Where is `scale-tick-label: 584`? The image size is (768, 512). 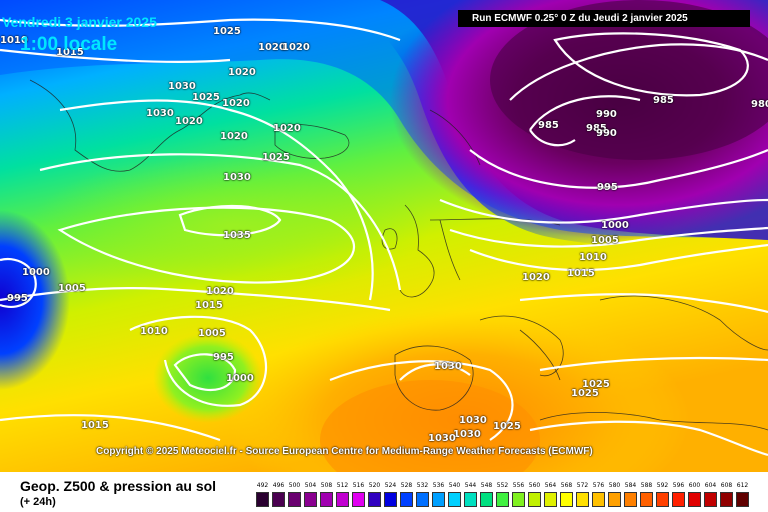 scale-tick-label: 584 is located at coordinates (630, 485).